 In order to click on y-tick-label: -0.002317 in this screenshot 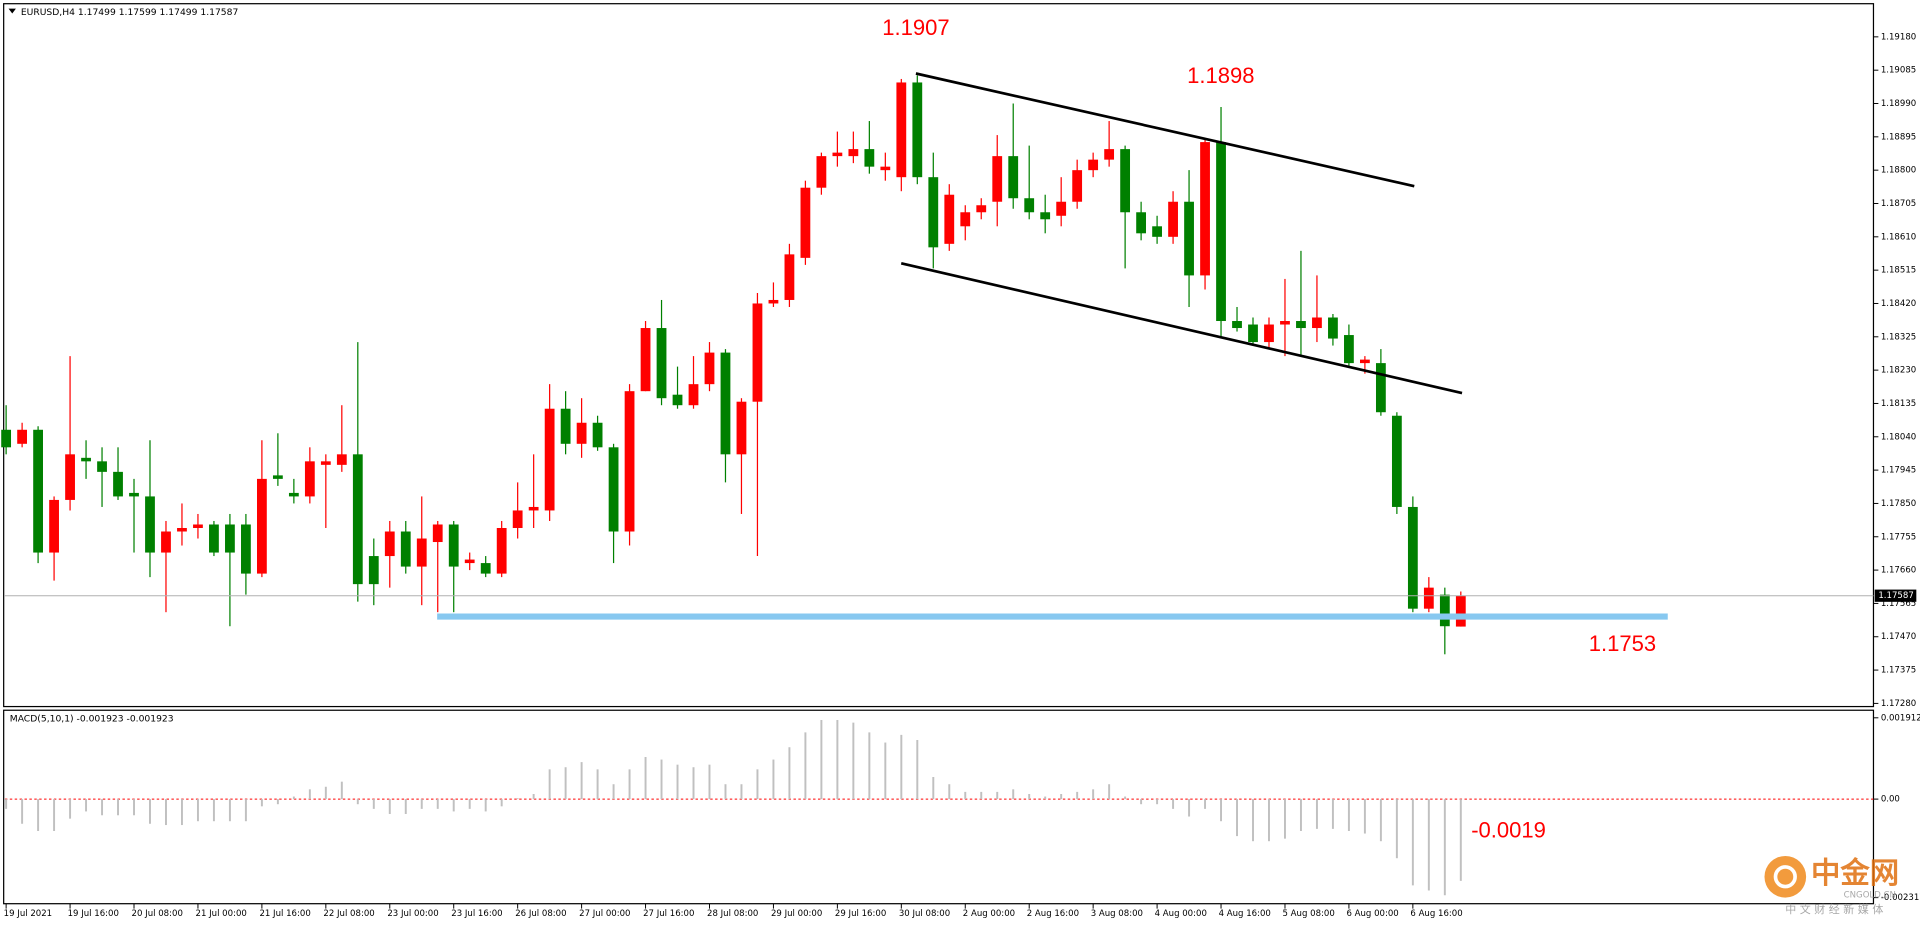, I will do `click(1900, 898)`.